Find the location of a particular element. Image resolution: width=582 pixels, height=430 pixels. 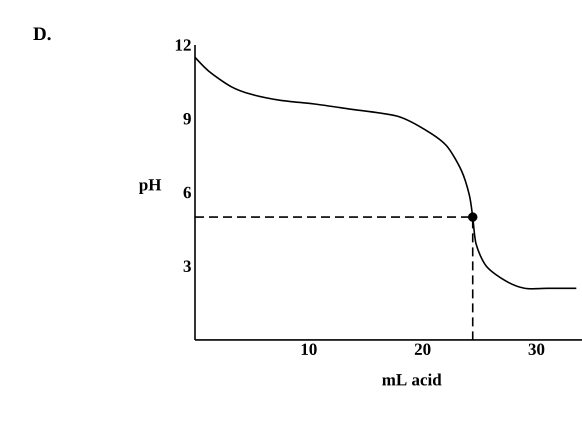

y-axis-title: pH is located at coordinates (150, 186).